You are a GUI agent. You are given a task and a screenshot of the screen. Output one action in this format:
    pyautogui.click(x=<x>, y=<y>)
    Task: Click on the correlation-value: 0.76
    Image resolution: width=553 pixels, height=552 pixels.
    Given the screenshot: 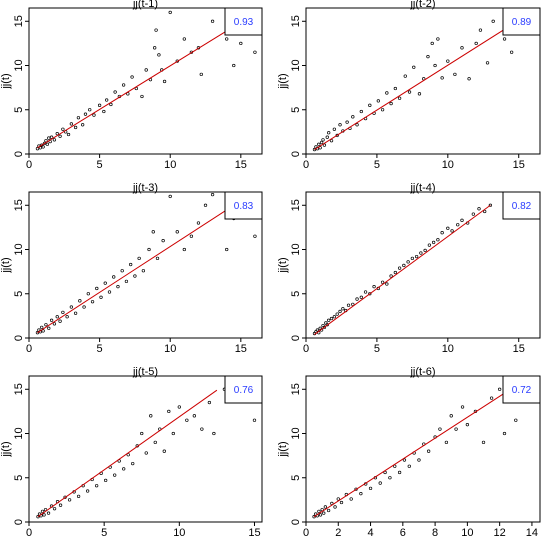 What is the action you would take?
    pyautogui.click(x=244, y=390)
    